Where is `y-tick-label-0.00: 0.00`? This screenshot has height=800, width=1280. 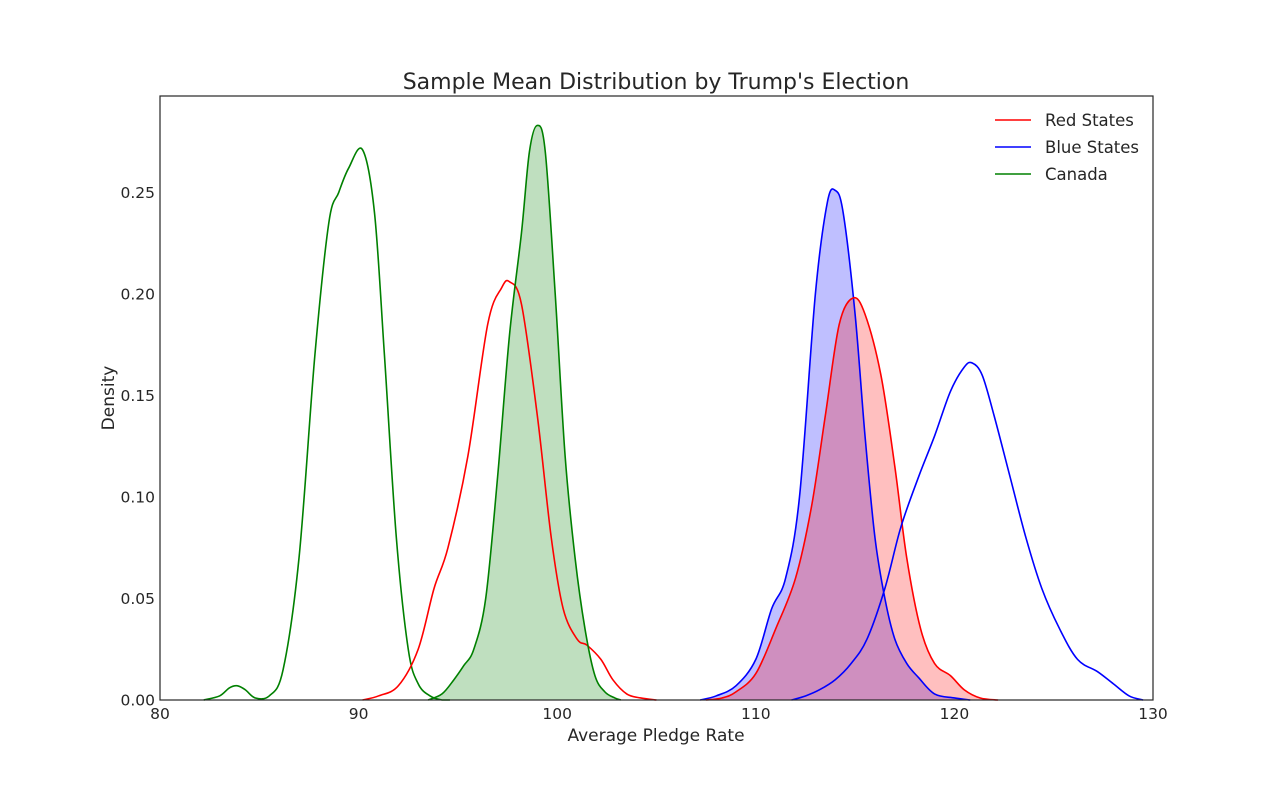
y-tick-label-0.00: 0.00 is located at coordinates (137, 701).